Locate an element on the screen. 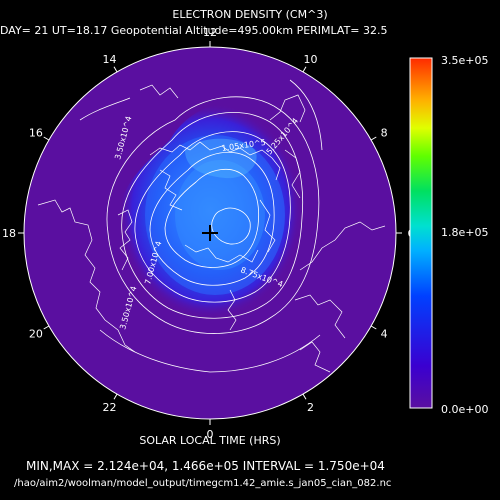 The image size is (500, 500). colorbar-label-mid: 1.8e+05 is located at coordinates (465, 232).